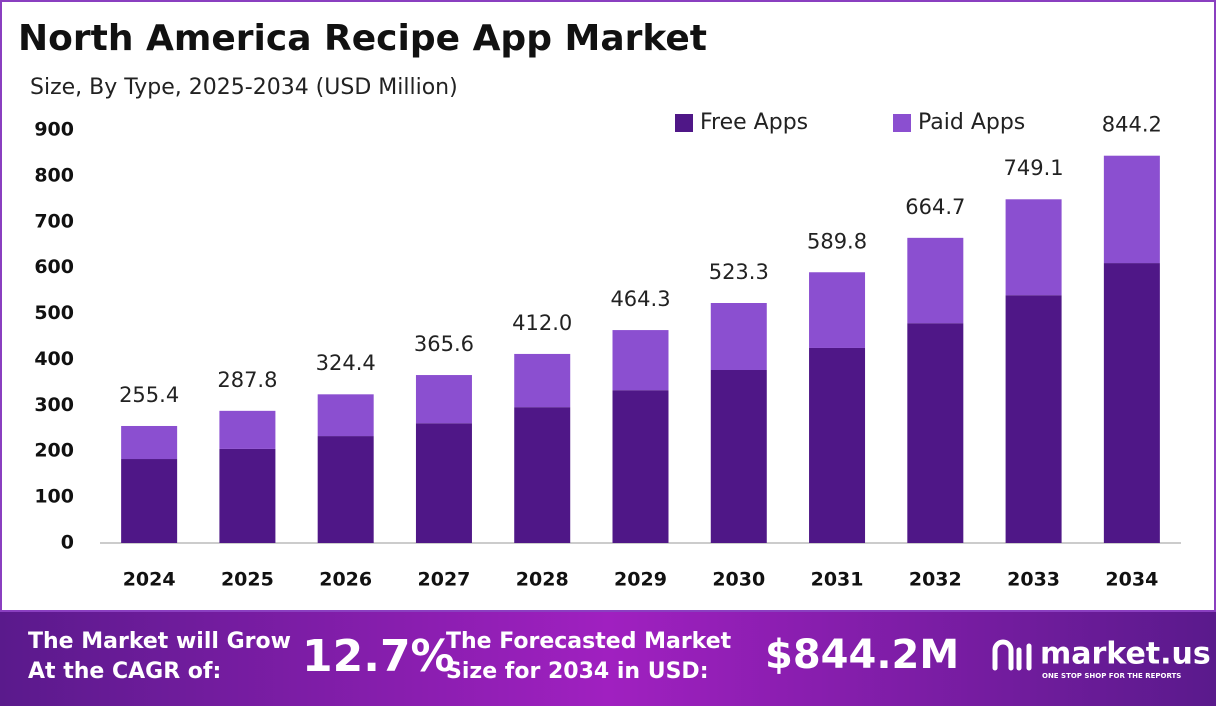 Image resolution: width=1216 pixels, height=710 pixels. I want to click on logo-tagline: ONE STOP SHOP FOR THE REPORTS, so click(1111, 676).